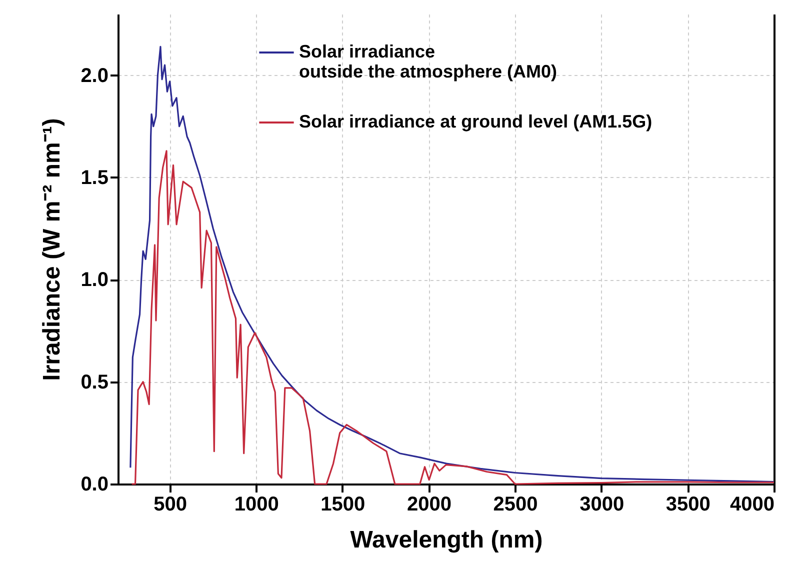  I want to click on x-tick-label: 1500, so click(343, 505).